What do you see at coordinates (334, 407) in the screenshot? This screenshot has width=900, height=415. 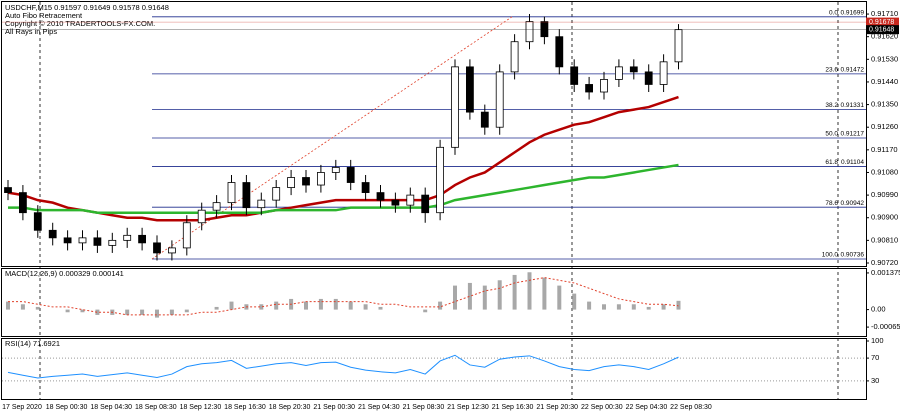 I see `x-tick-label: 21 Sep 00:30` at bounding box center [334, 407].